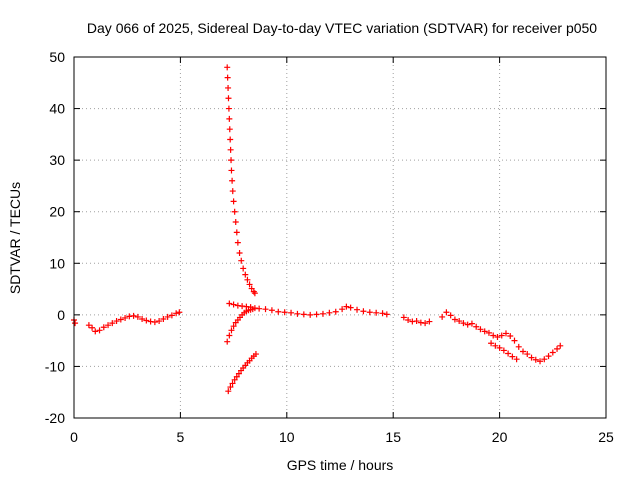  What do you see at coordinates (240, 325) in the screenshot?
I see `series-rising-branch` at bounding box center [240, 325].